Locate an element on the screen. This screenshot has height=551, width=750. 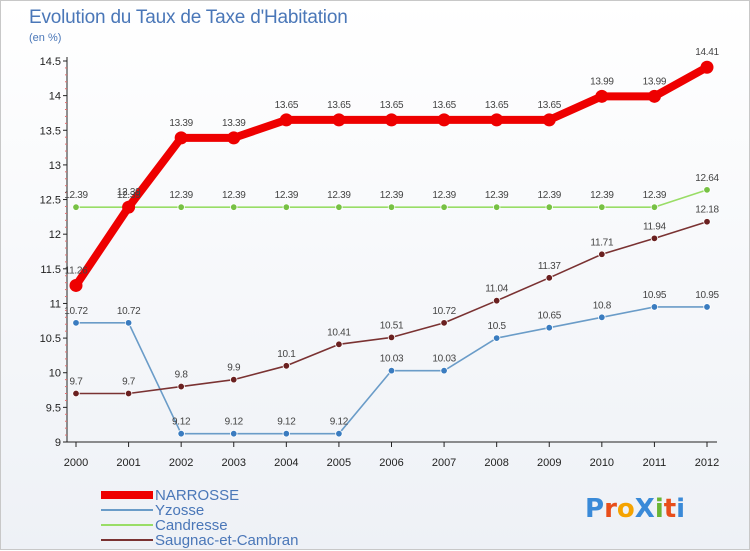
chart-unit: (en %) is located at coordinates (45, 38).